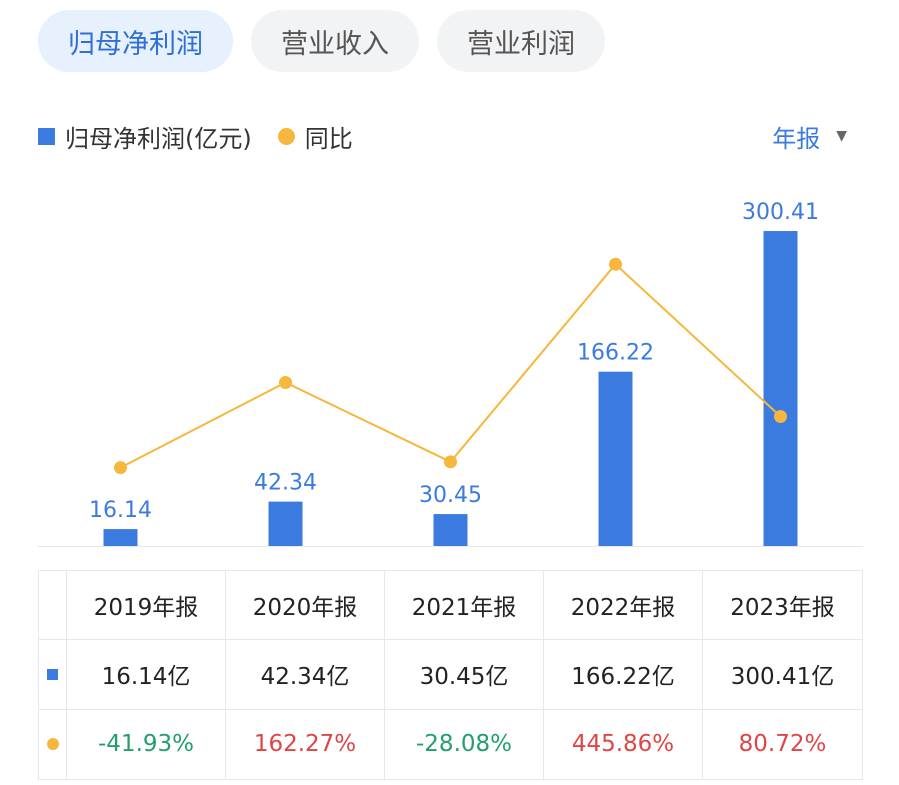  What do you see at coordinates (782, 606) in the screenshot?
I see `table-header-cell: 2023年报` at bounding box center [782, 606].